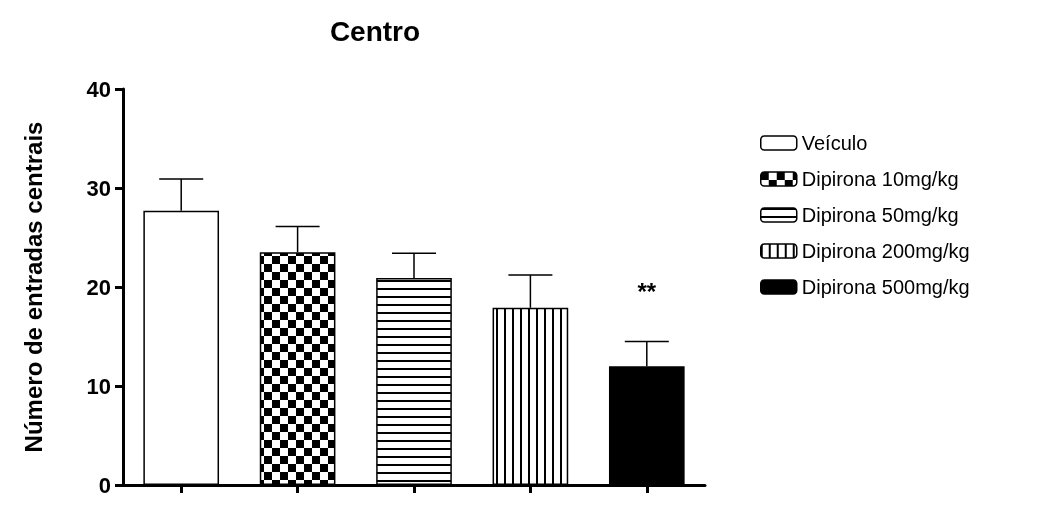 The width and height of the screenshot is (1062, 508). What do you see at coordinates (98, 188) in the screenshot?
I see `y-tick-label: 30` at bounding box center [98, 188].